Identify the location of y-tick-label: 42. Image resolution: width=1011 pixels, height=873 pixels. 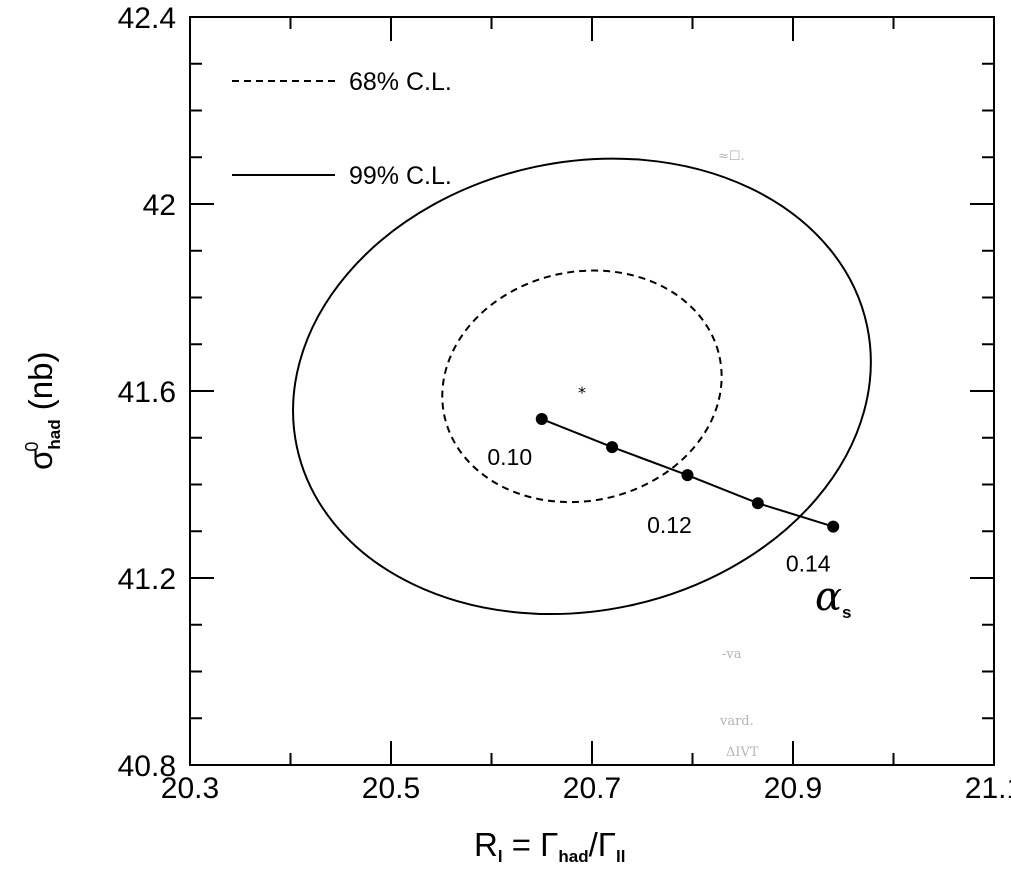
(159, 205).